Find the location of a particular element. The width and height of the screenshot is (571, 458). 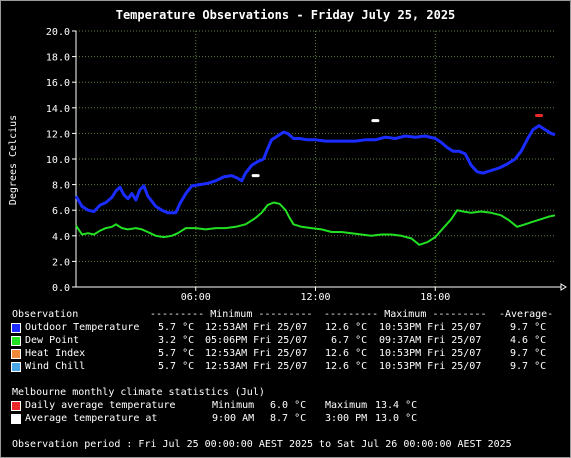

x-tick-label: 18:00 is located at coordinates (435, 296).